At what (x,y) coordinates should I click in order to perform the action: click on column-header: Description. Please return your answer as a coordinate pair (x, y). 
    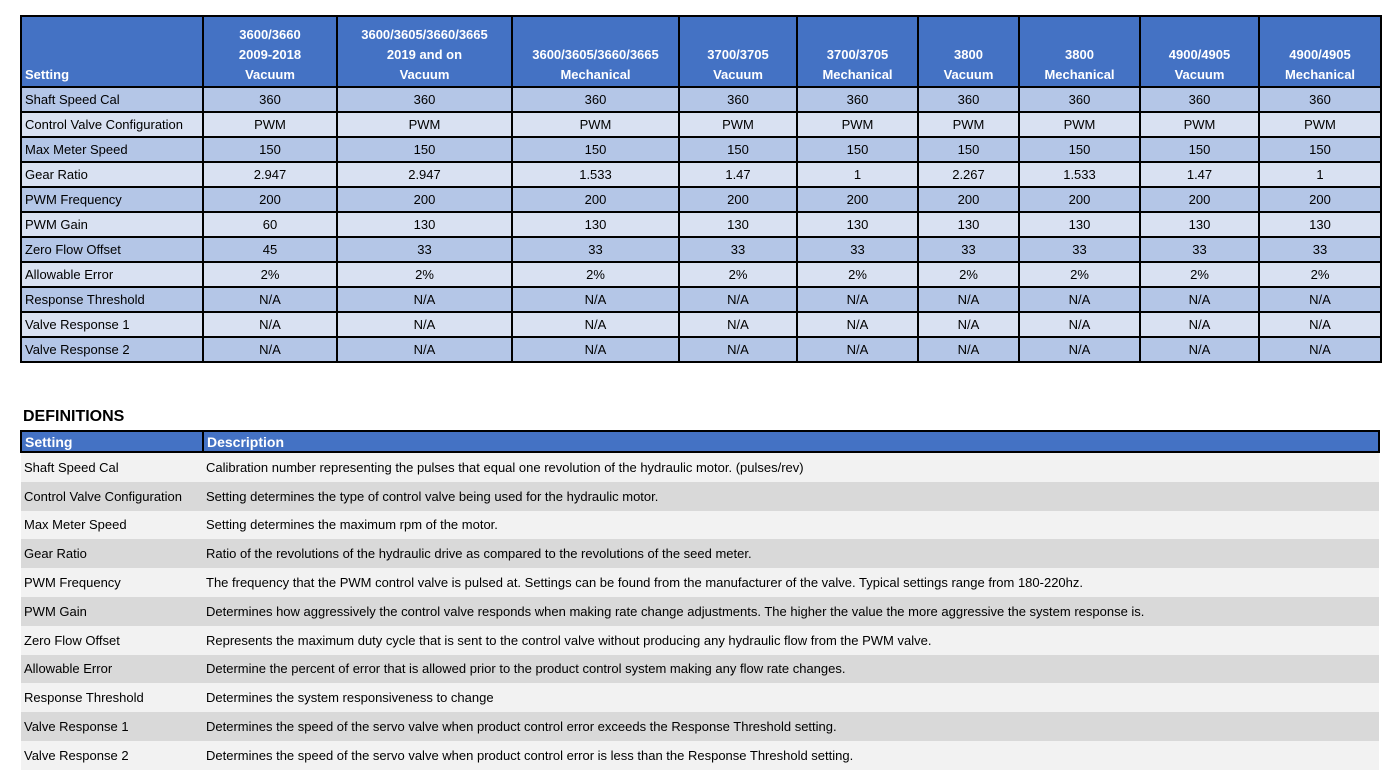
    Looking at the image, I should click on (791, 441).